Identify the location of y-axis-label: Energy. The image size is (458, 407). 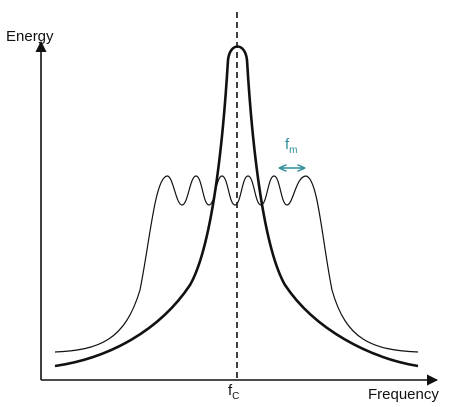
(30, 36).